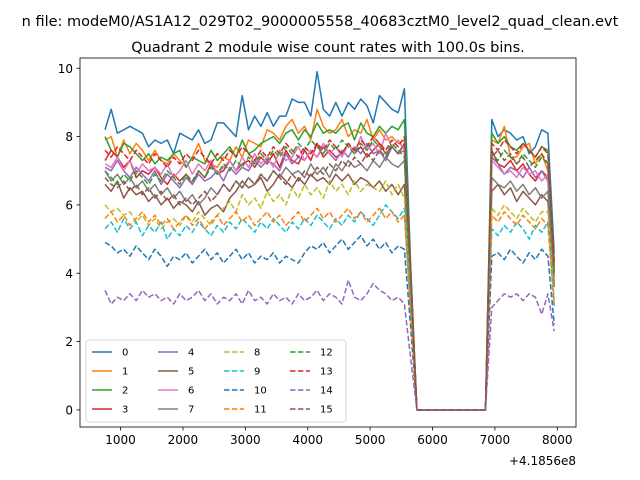 The width and height of the screenshot is (640, 480). Describe the element at coordinates (326, 372) in the screenshot. I see `legend-label-13: 13` at that location.